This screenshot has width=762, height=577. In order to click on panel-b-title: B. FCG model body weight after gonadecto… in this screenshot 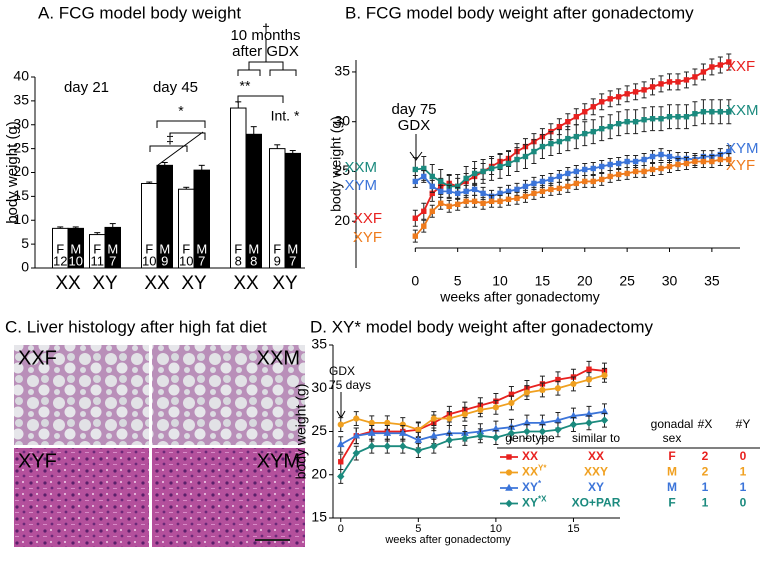, I will do `click(519, 12)`.